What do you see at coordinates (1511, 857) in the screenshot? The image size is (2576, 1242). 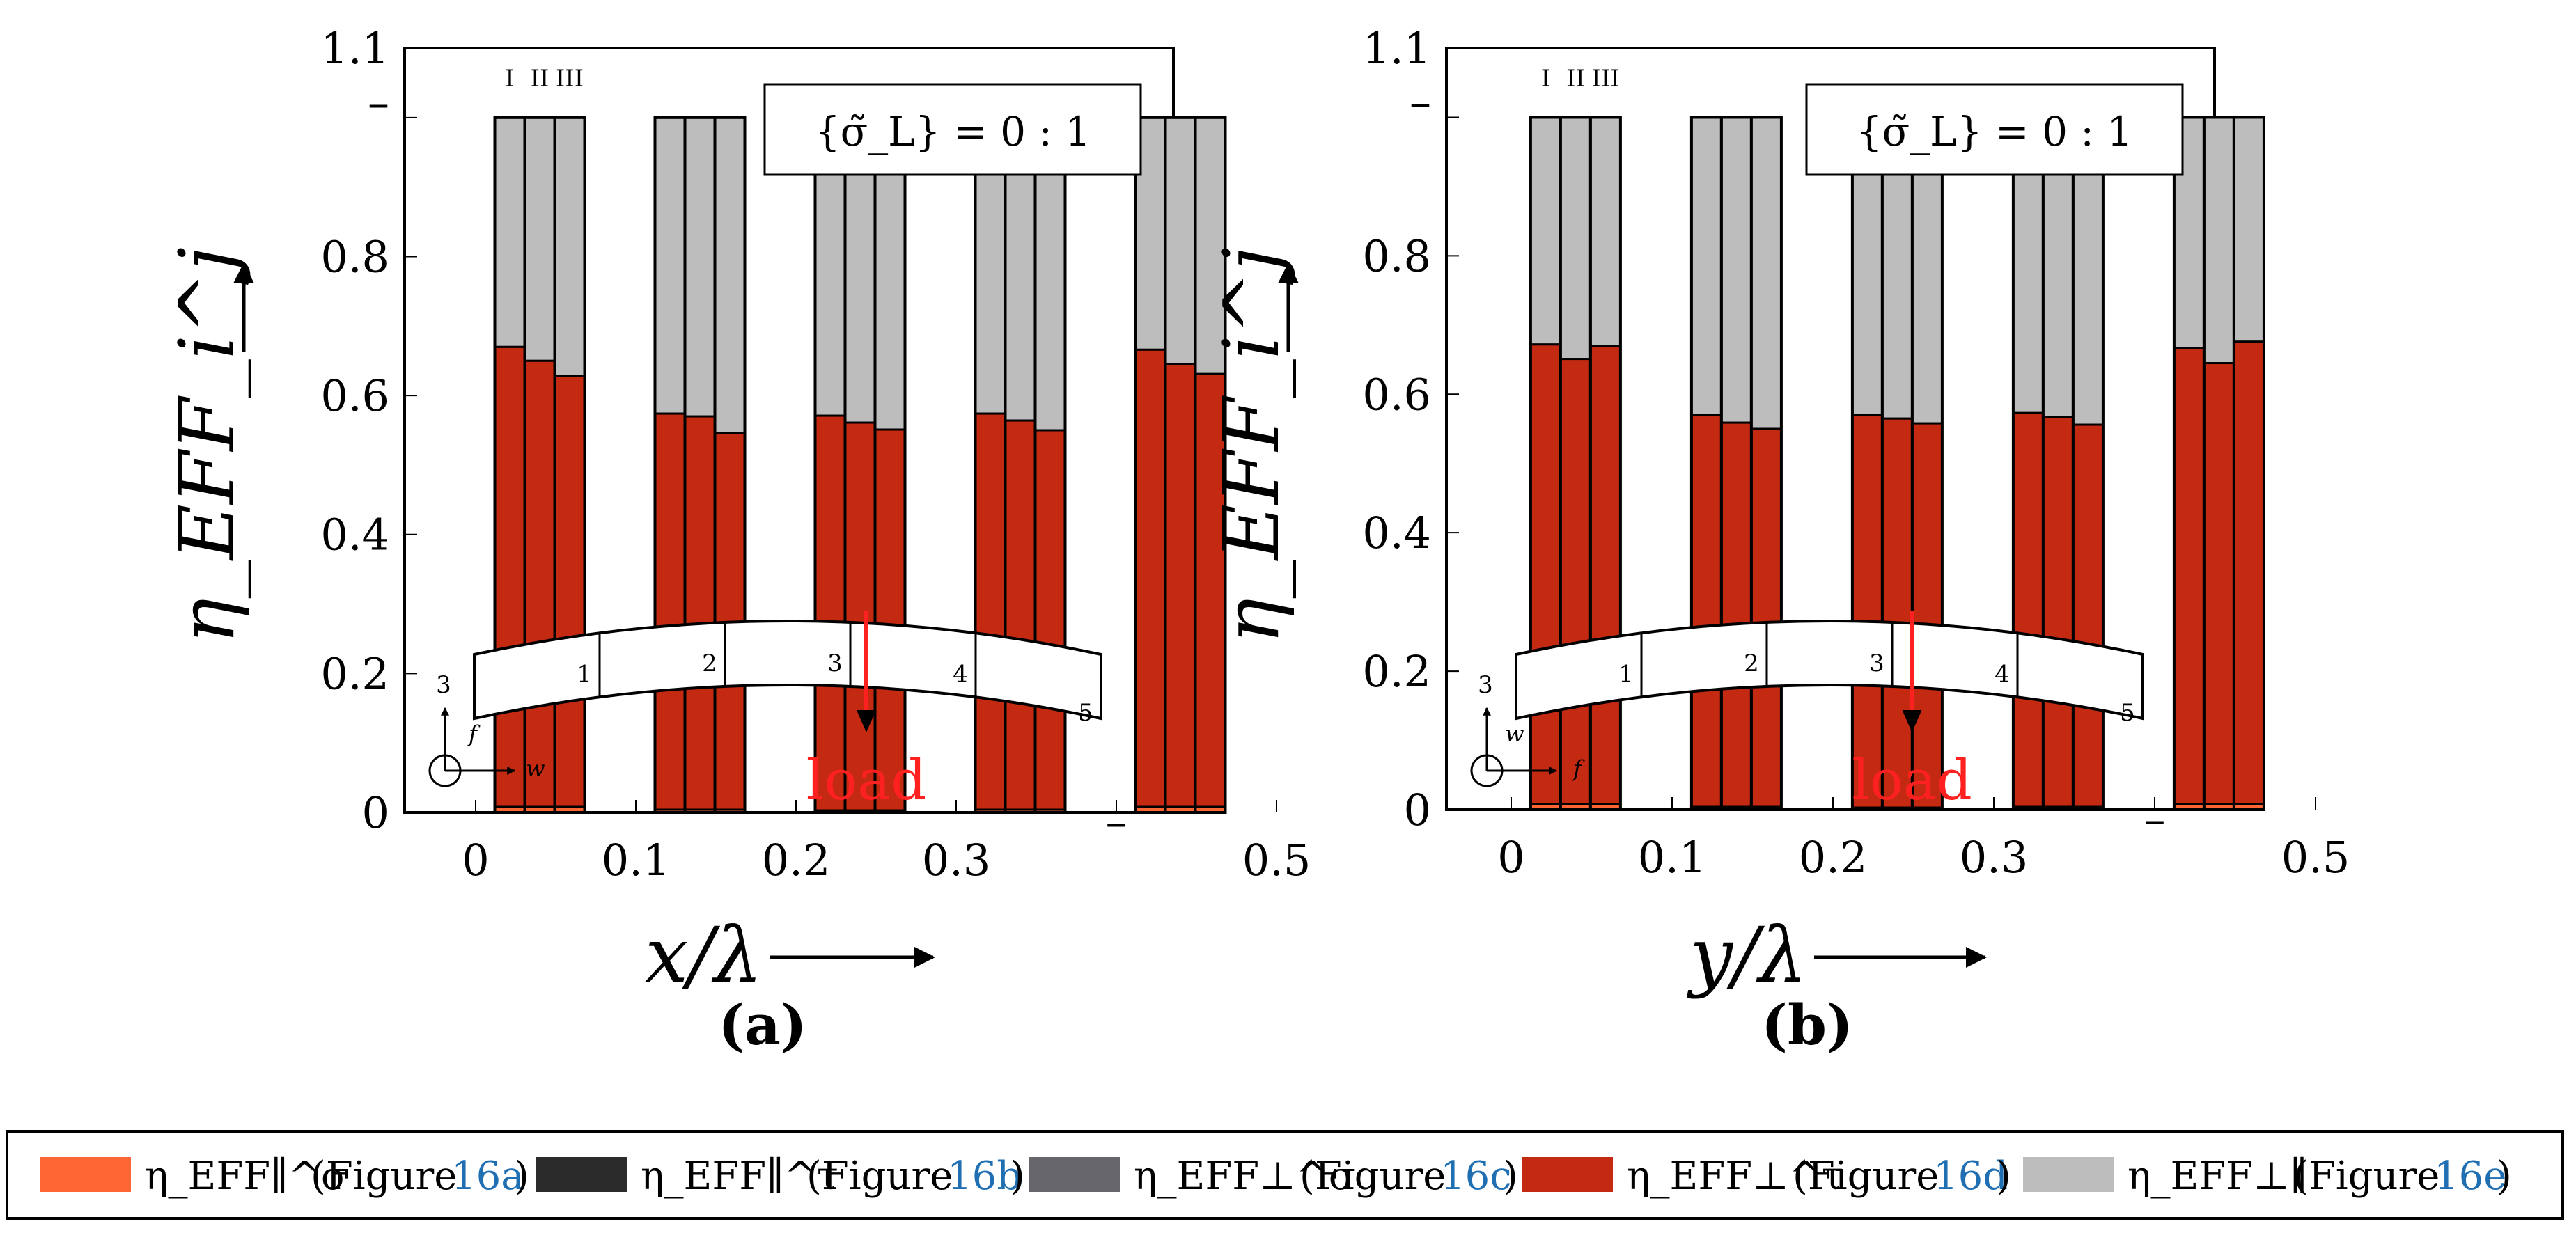 I see `x-tick-label: 0` at bounding box center [1511, 857].